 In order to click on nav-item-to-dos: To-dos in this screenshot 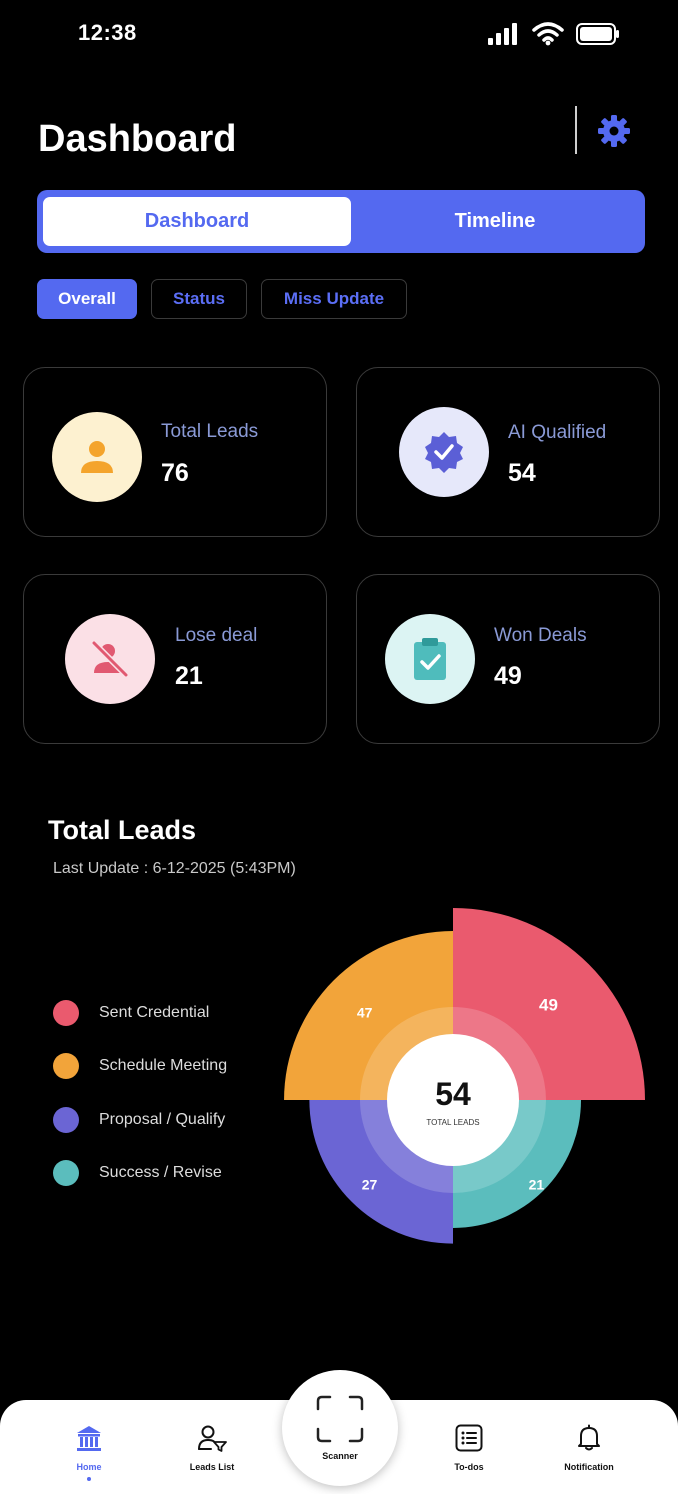, I will do `click(469, 1448)`.